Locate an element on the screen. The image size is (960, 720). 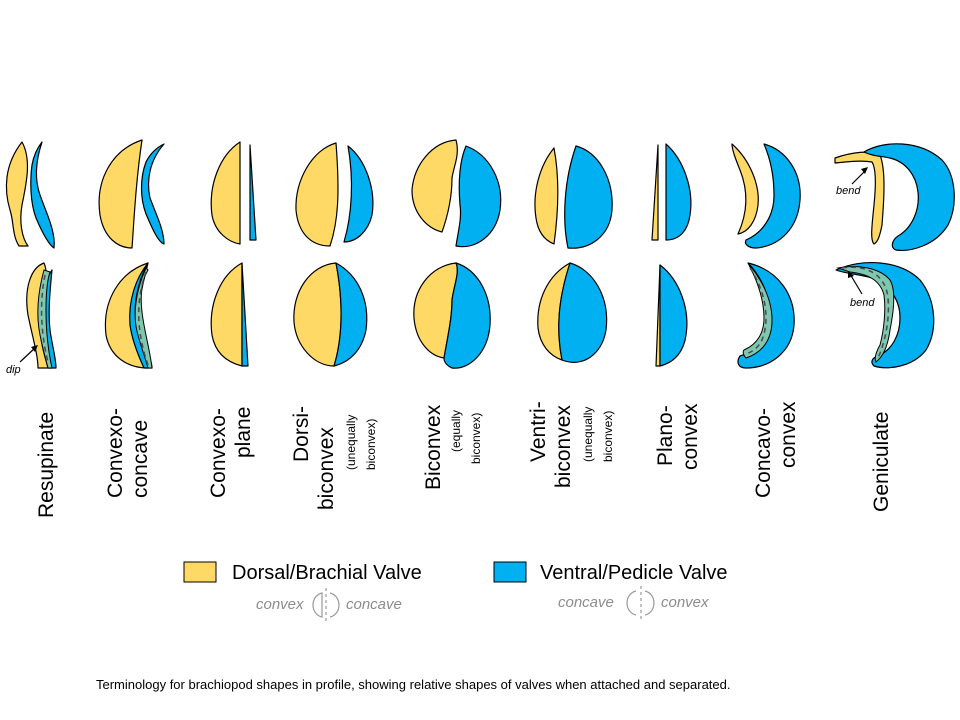
bend-label-top: bend is located at coordinates (848, 191).